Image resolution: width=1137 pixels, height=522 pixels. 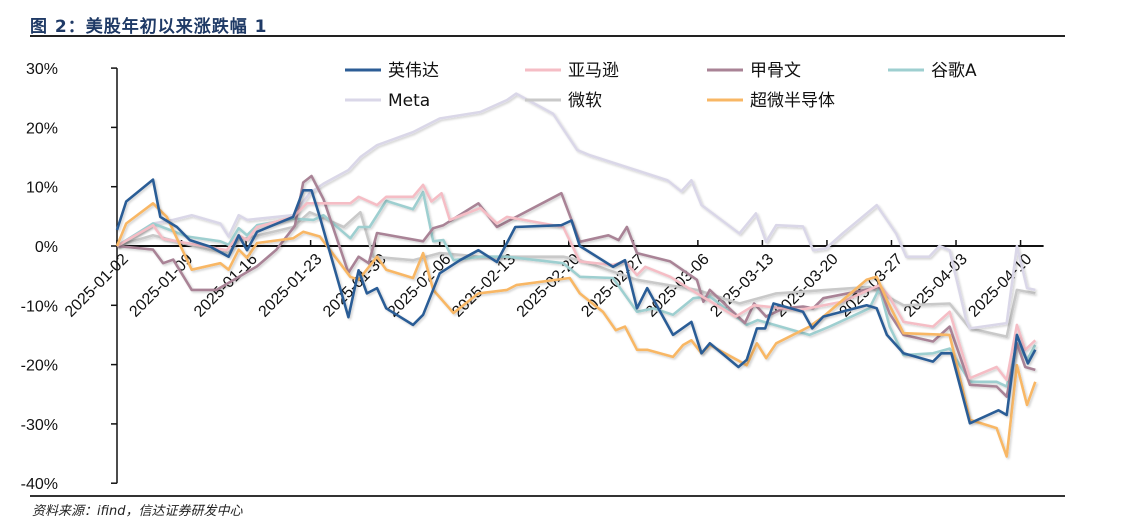 I want to click on x-tick-label: 2025-04-10, so click(x=1000, y=286).